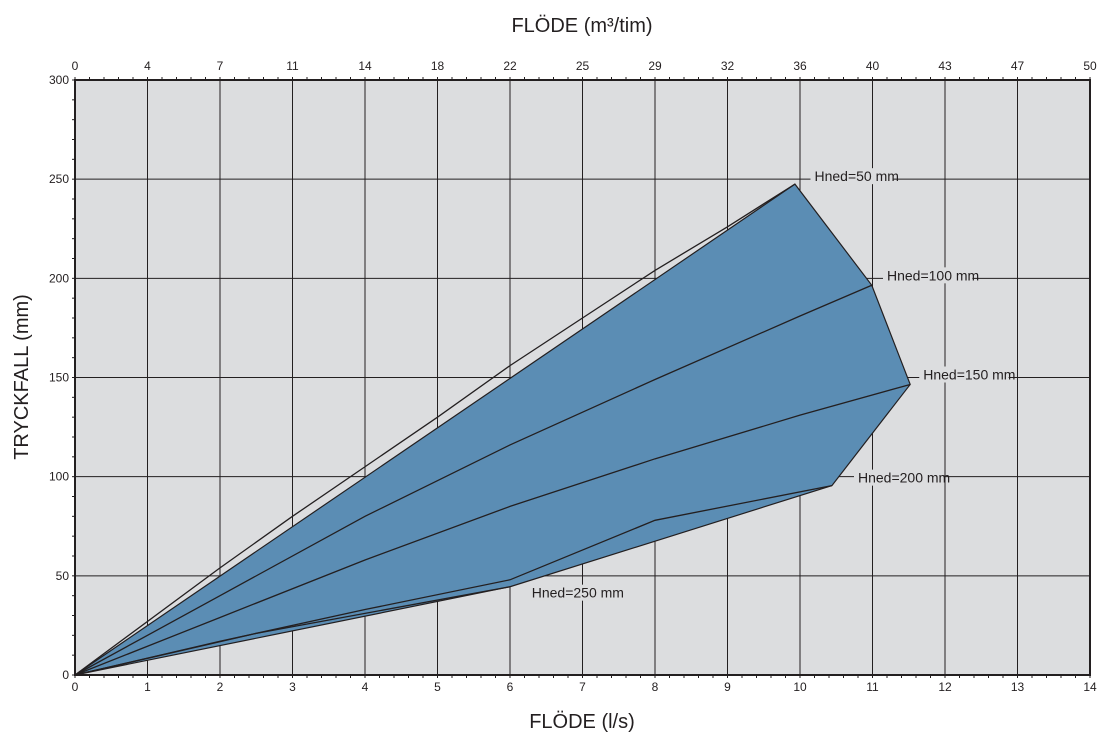 This screenshot has width=1100, height=736. What do you see at coordinates (583, 66) in the screenshot?
I see `x2-tick-label: 25` at bounding box center [583, 66].